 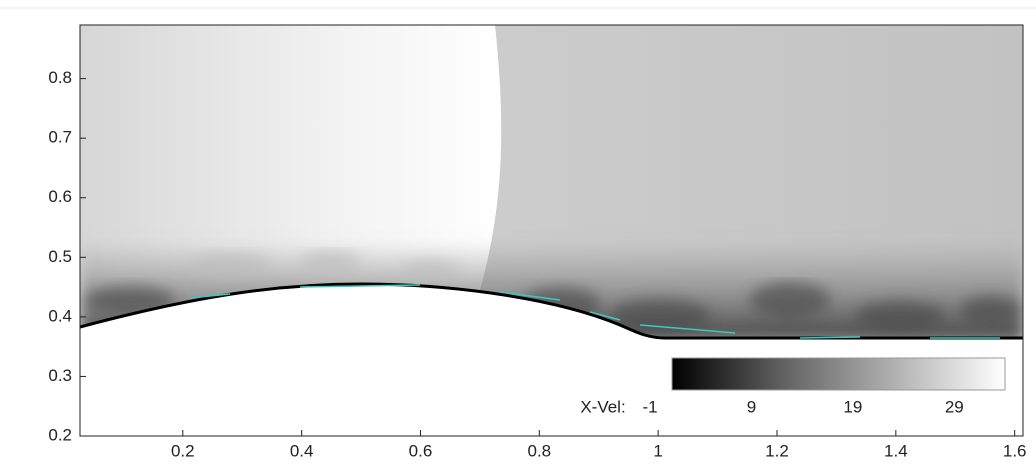 What do you see at coordinates (60, 256) in the screenshot?
I see `y-tick-label: 0.5` at bounding box center [60, 256].